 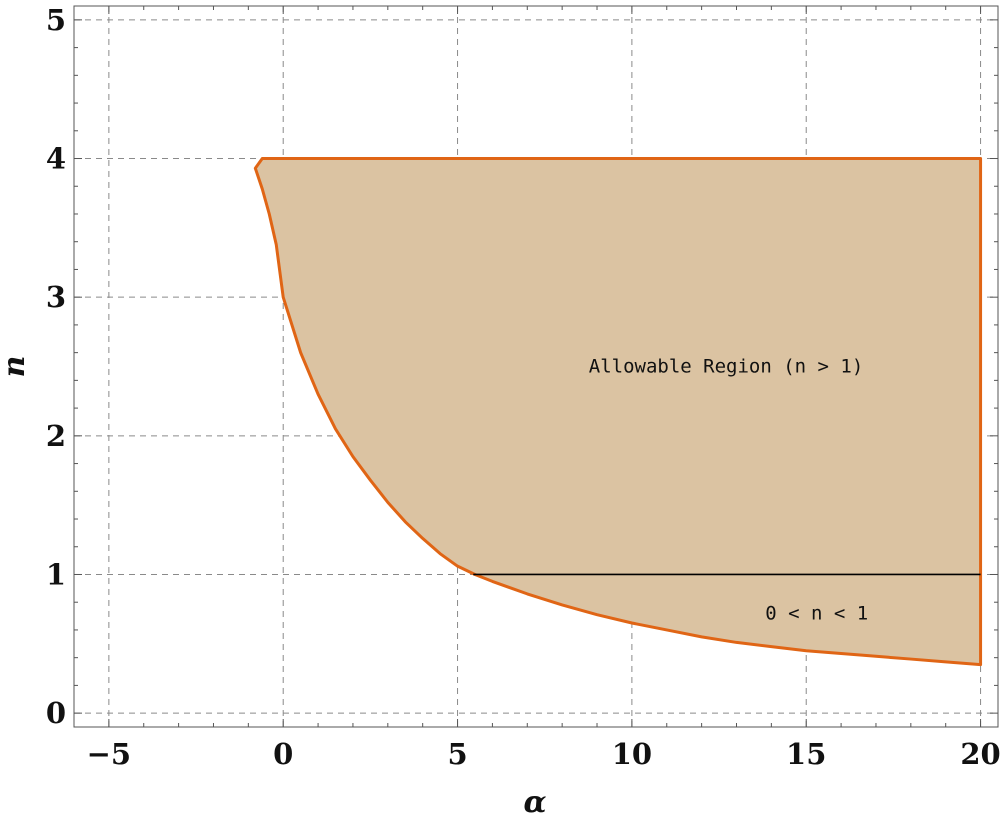 I want to click on x-tick-label: 10, so click(x=632, y=754).